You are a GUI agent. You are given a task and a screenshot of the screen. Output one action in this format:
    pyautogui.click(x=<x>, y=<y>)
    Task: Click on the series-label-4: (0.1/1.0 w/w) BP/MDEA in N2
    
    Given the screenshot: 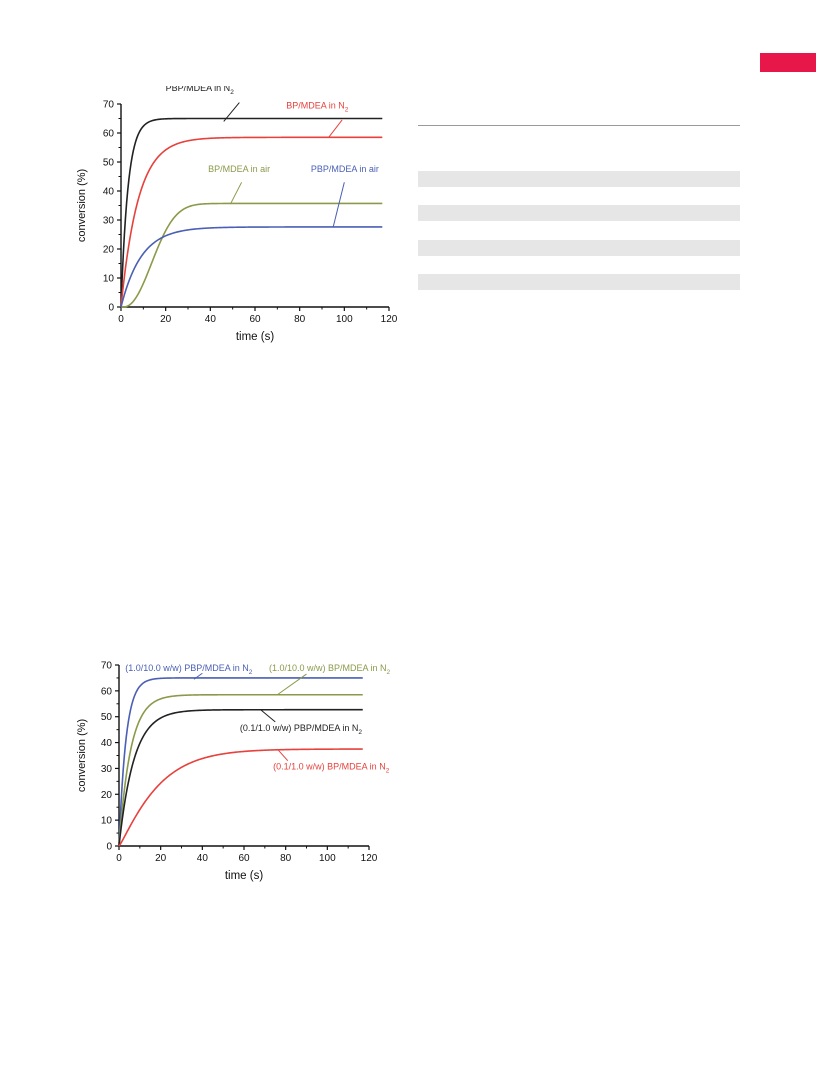 What is the action you would take?
    pyautogui.click(x=331, y=768)
    